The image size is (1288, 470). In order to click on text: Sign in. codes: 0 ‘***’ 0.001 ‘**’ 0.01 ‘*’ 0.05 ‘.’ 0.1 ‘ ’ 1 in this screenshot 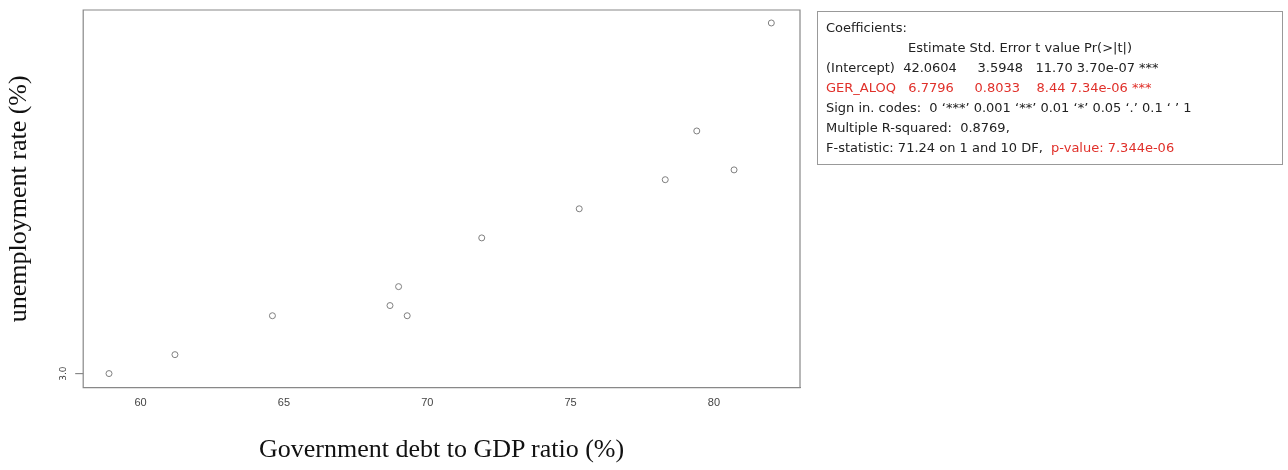, I will do `click(1009, 107)`.